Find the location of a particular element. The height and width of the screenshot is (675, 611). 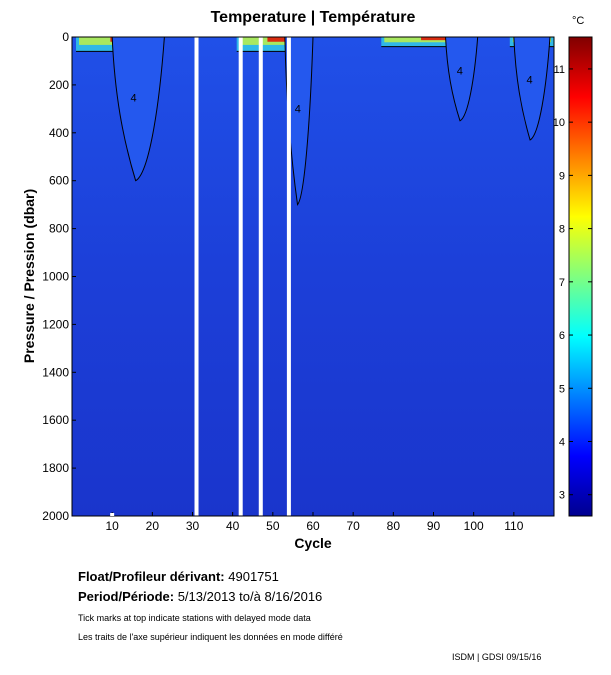

y-tick-label: 600 is located at coordinates (59, 181).